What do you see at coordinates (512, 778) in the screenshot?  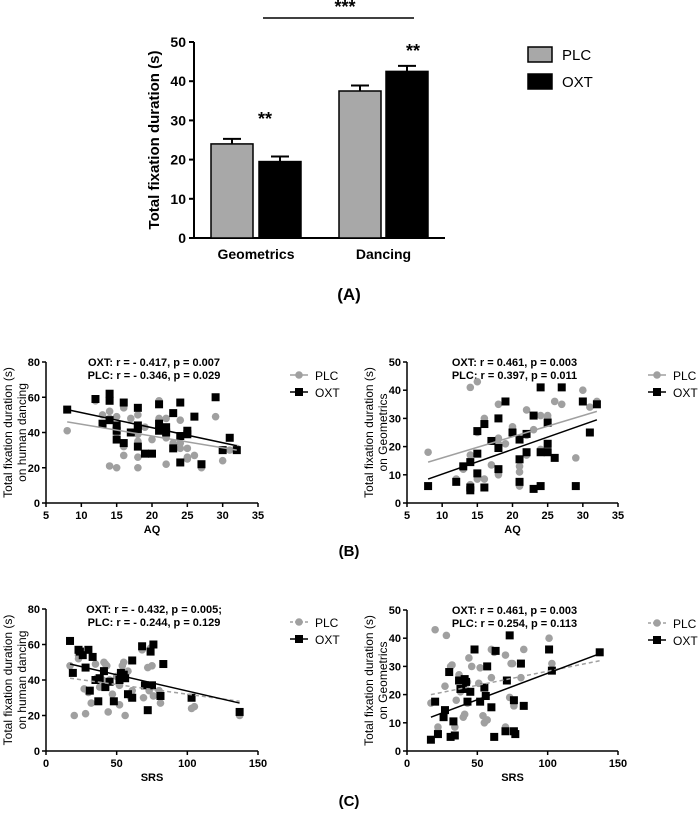 I see `x-axis-label: SRS` at bounding box center [512, 778].